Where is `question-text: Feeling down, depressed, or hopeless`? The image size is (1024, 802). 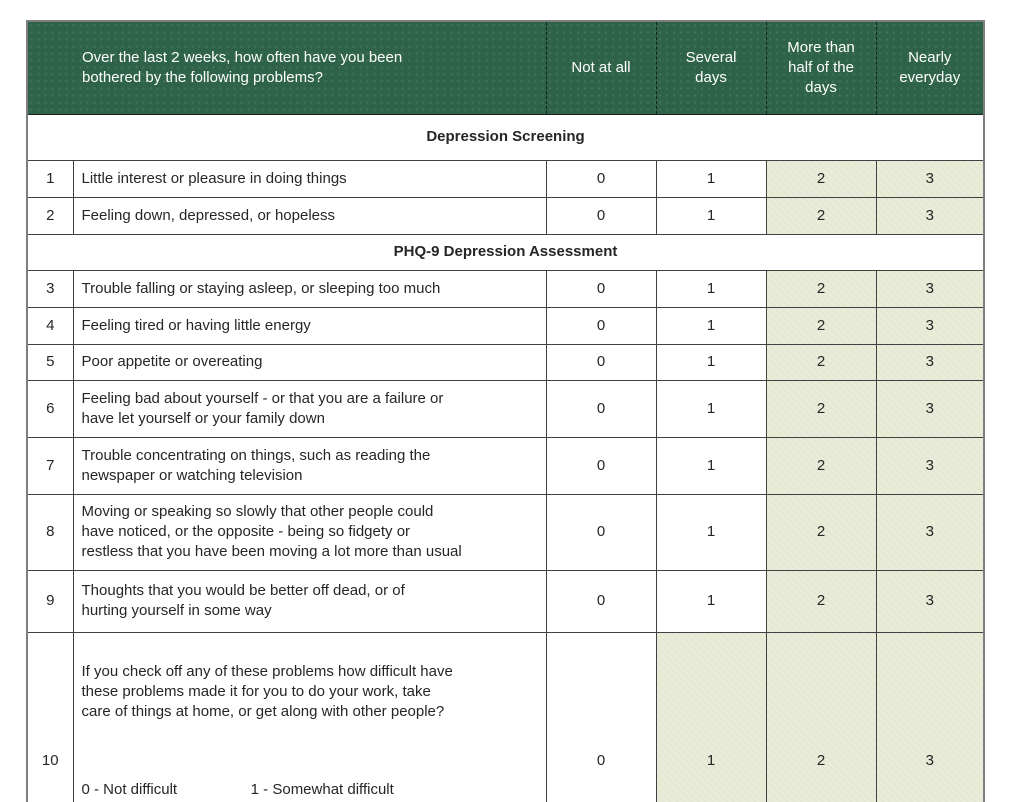 question-text: Feeling down, depressed, or hopeless is located at coordinates (309, 215).